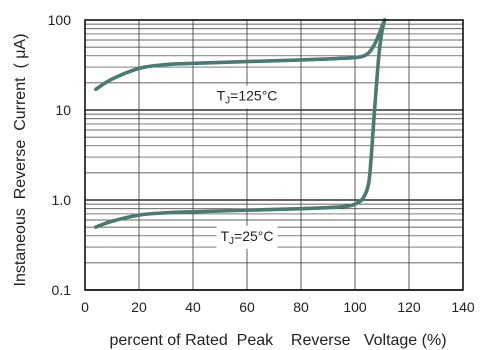  Describe the element at coordinates (193, 307) in the screenshot. I see `x-tick-label: 40` at that location.